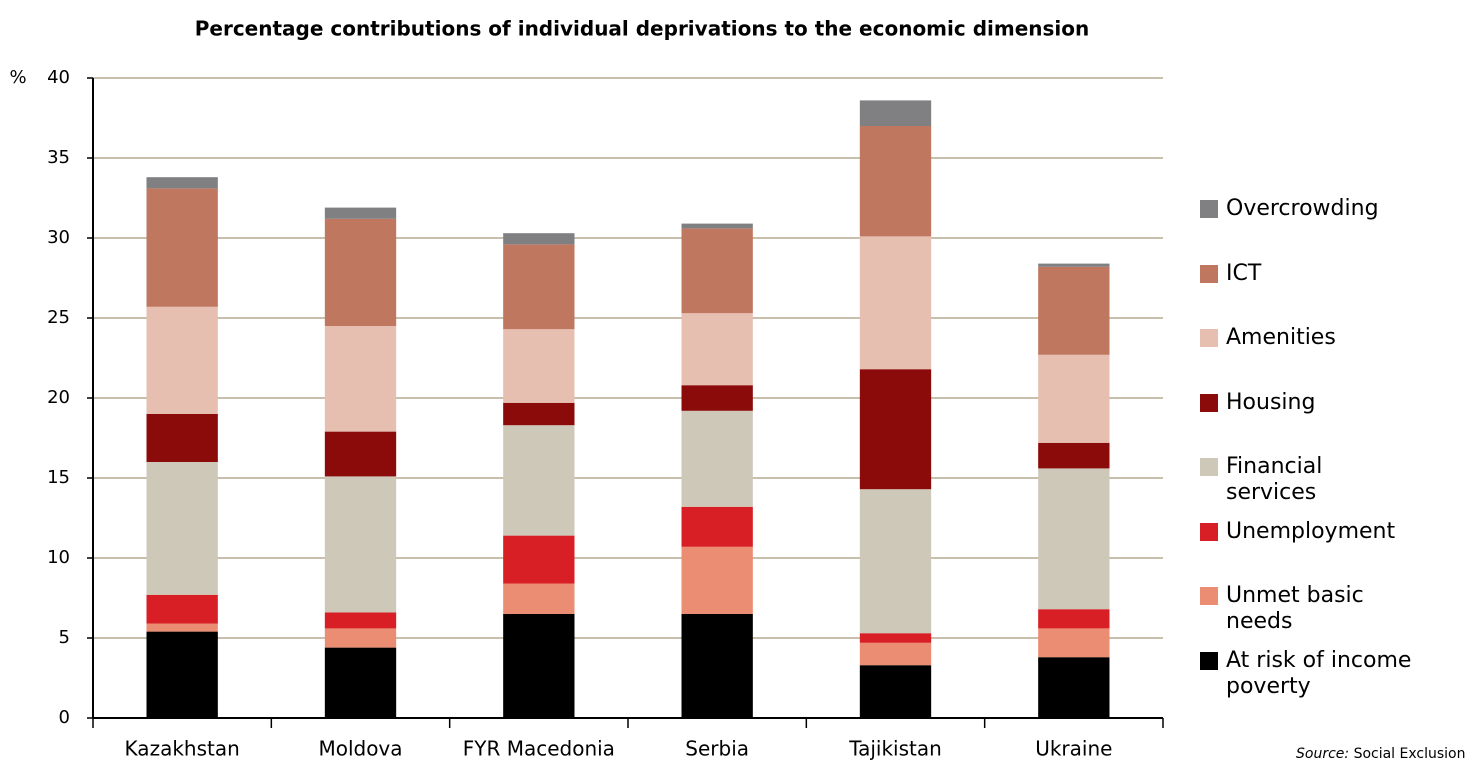 This screenshot has height=765, width=1467. Describe the element at coordinates (1325, 274) in the screenshot. I see `legend-entry: ICT` at that location.